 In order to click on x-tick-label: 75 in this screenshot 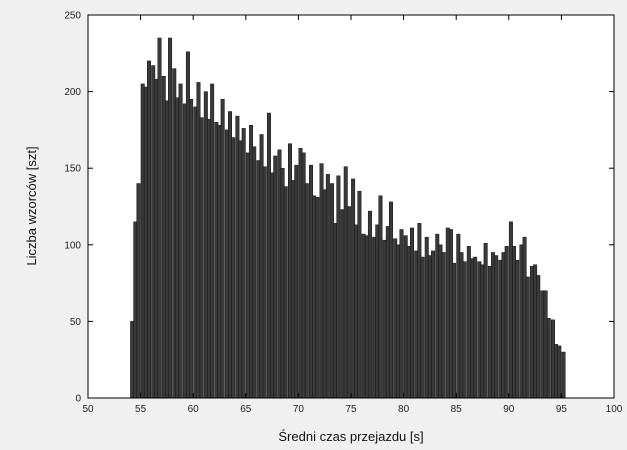, I will do `click(351, 409)`.